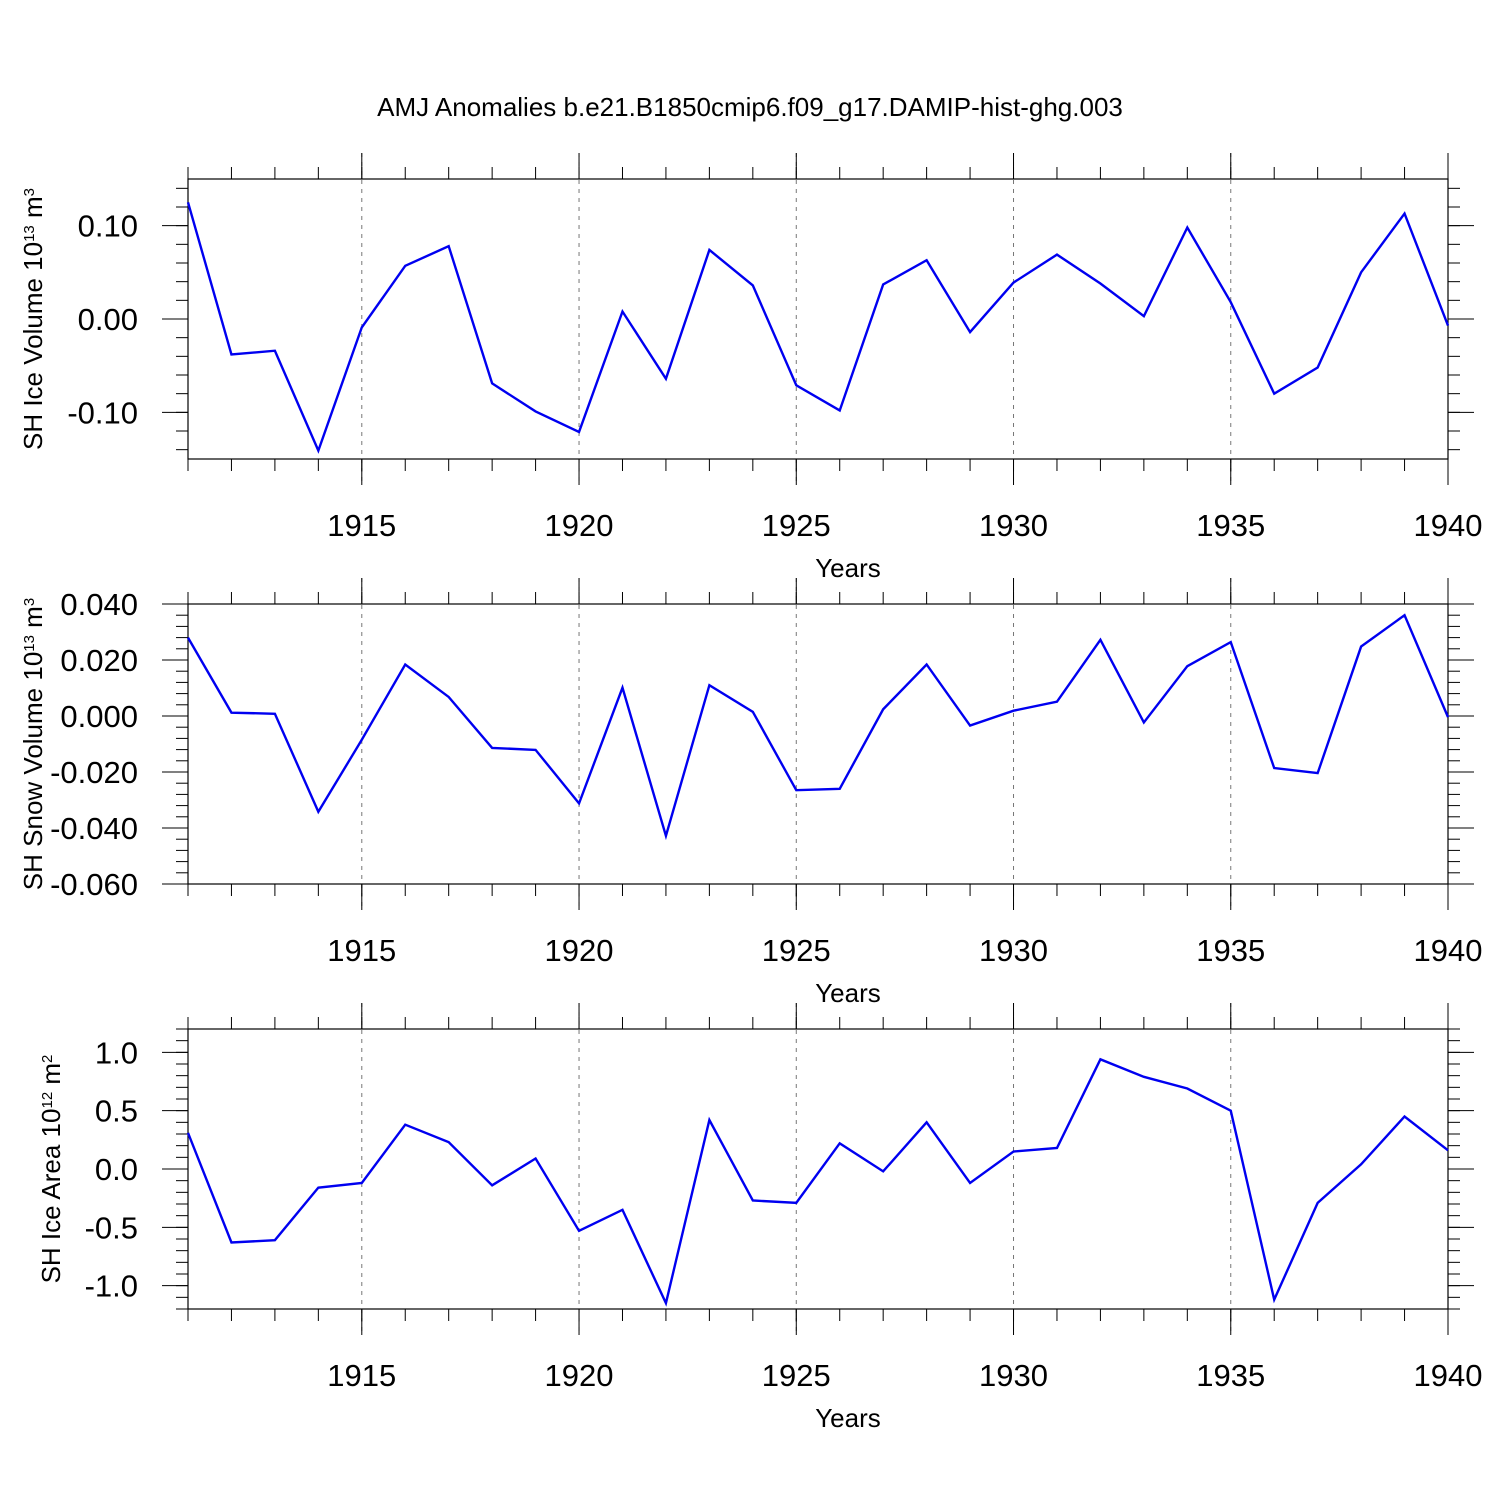  Describe the element at coordinates (108, 319) in the screenshot. I see `y-tick-label: 0.00` at that location.